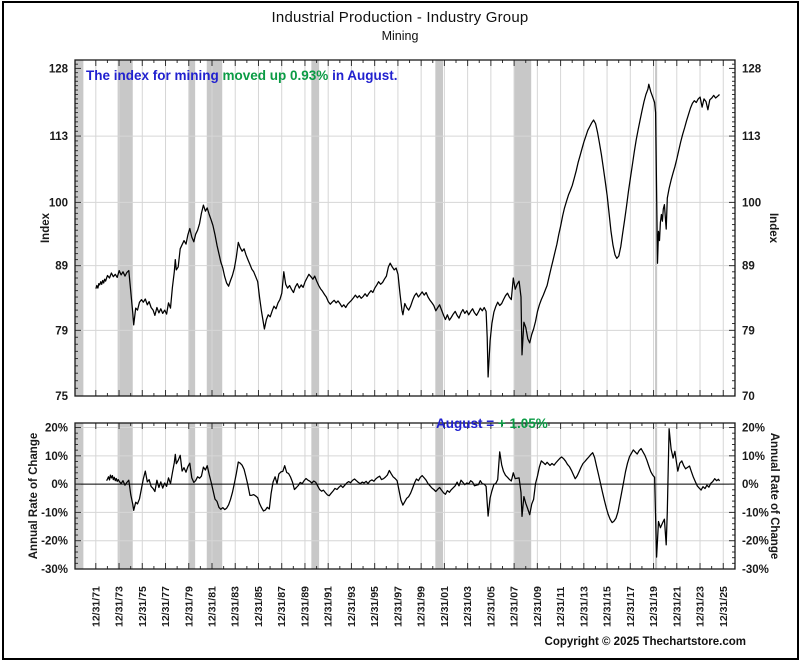 This screenshot has width=800, height=661. Describe the element at coordinates (189, 606) in the screenshot. I see `svg-text: 12/31/79` at that location.